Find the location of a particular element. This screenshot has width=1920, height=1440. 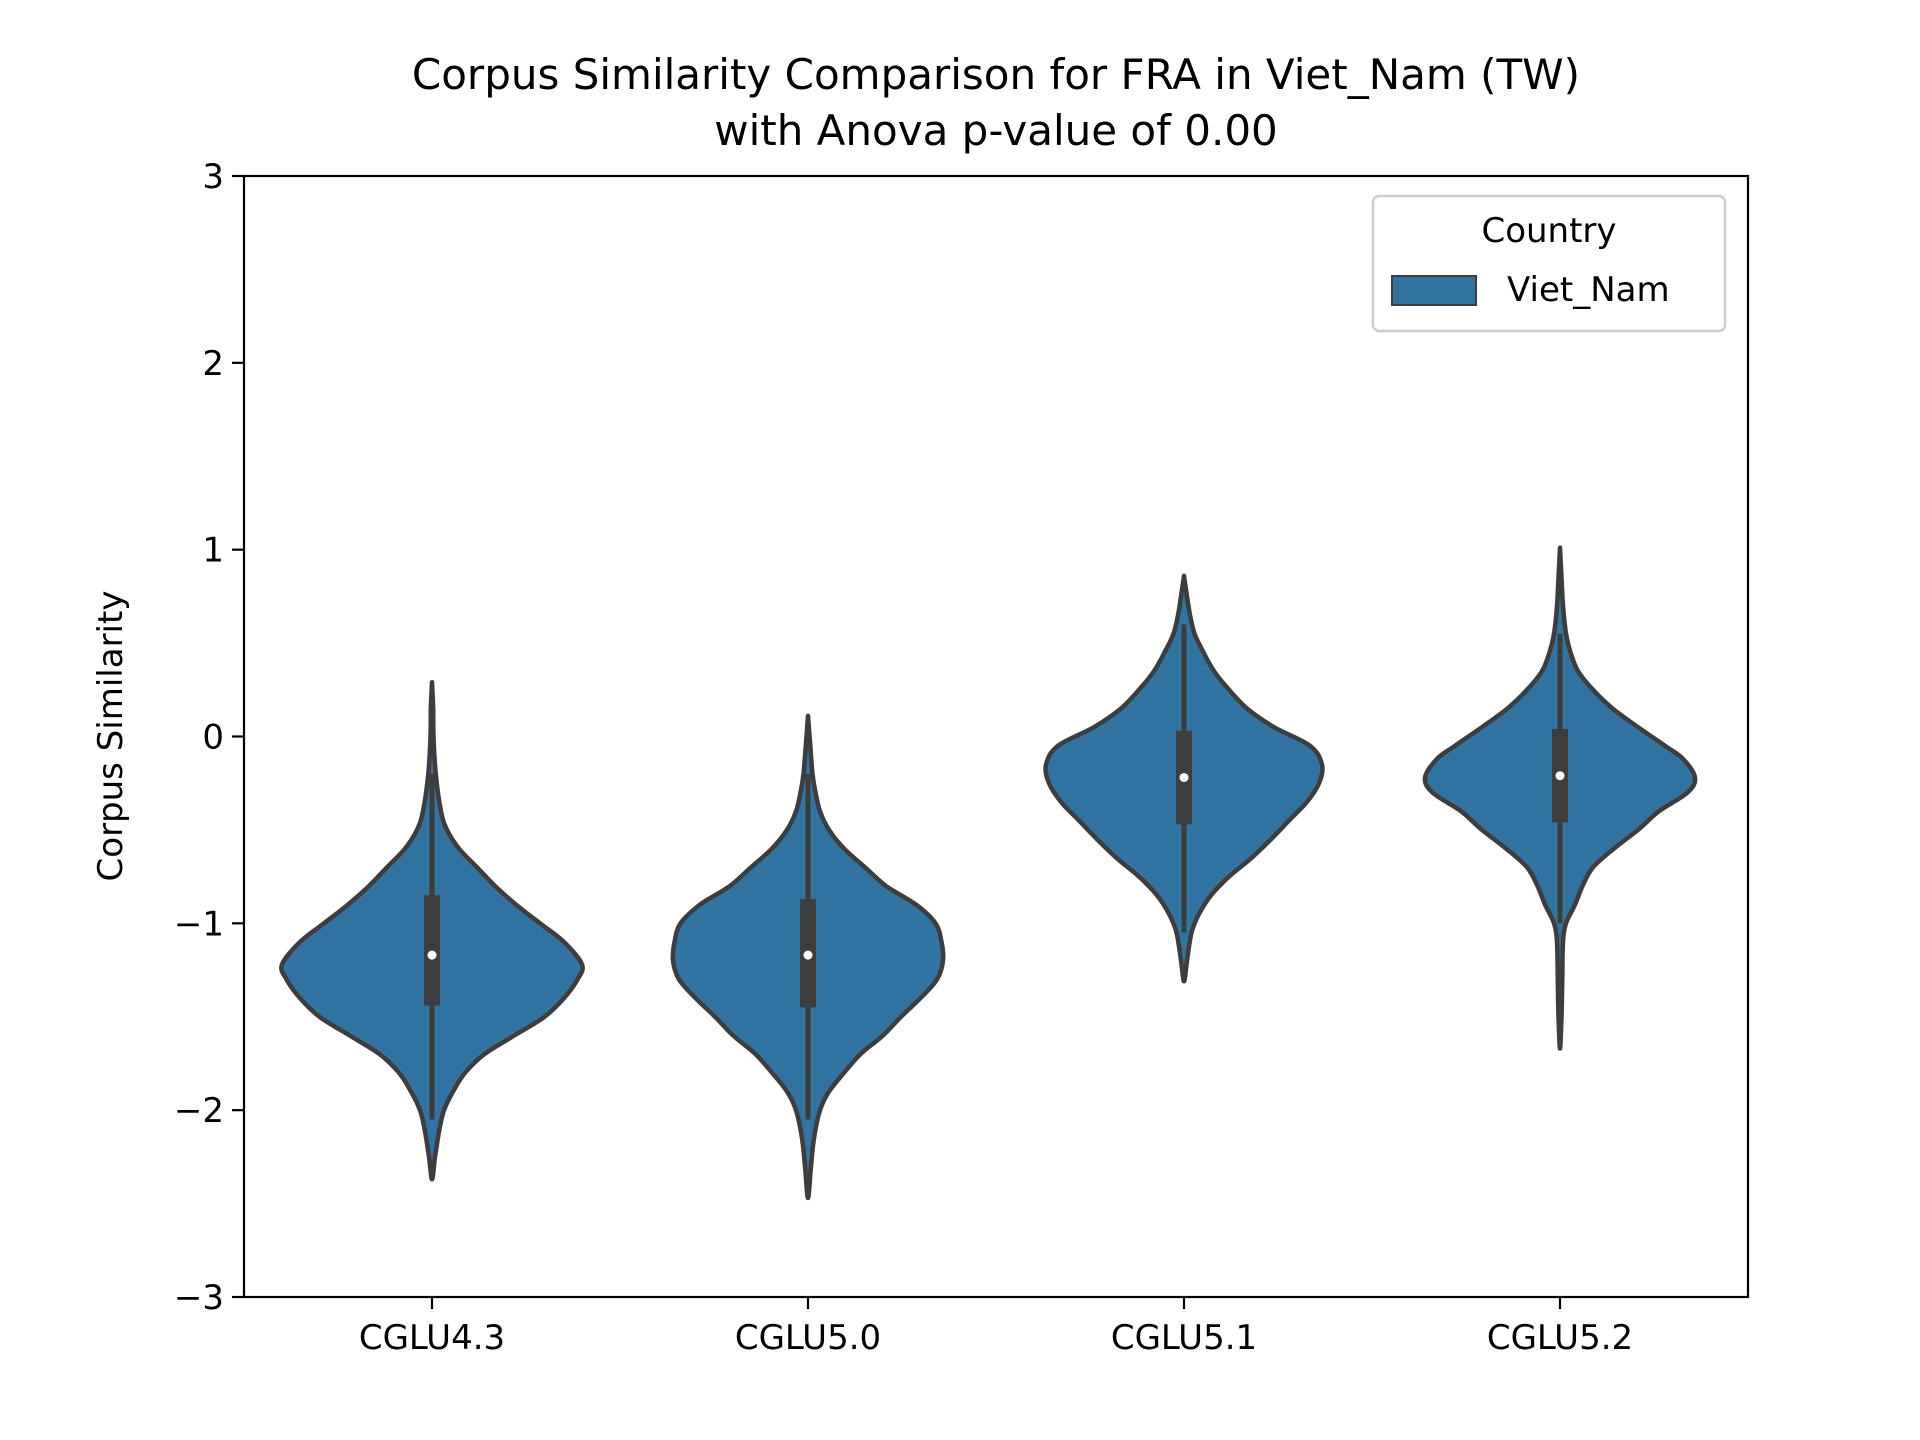

legend: Country Viet_Nam is located at coordinates (1549, 263).